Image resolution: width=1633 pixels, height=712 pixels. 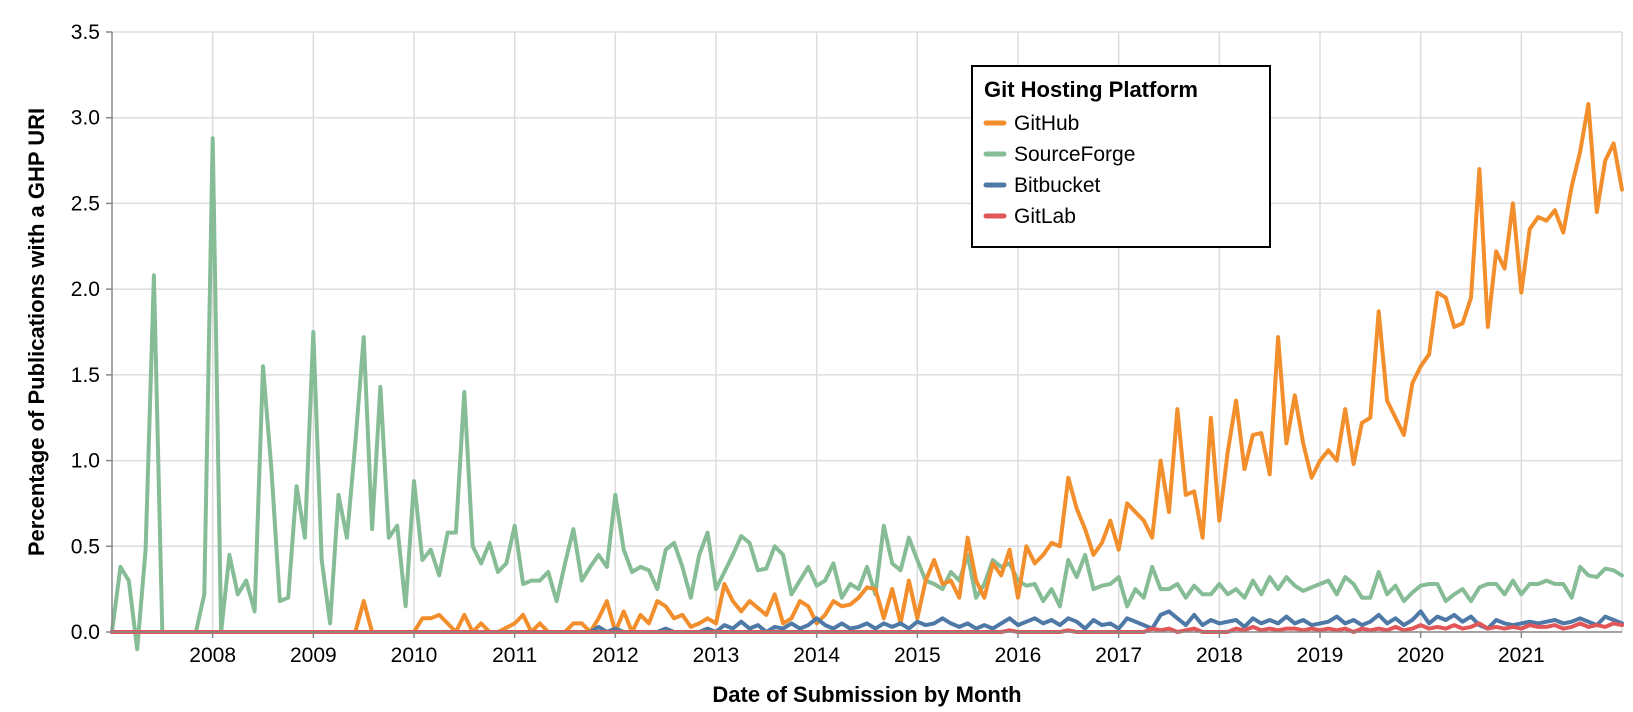 I want to click on y-tick-label: 3.5, so click(x=85, y=32).